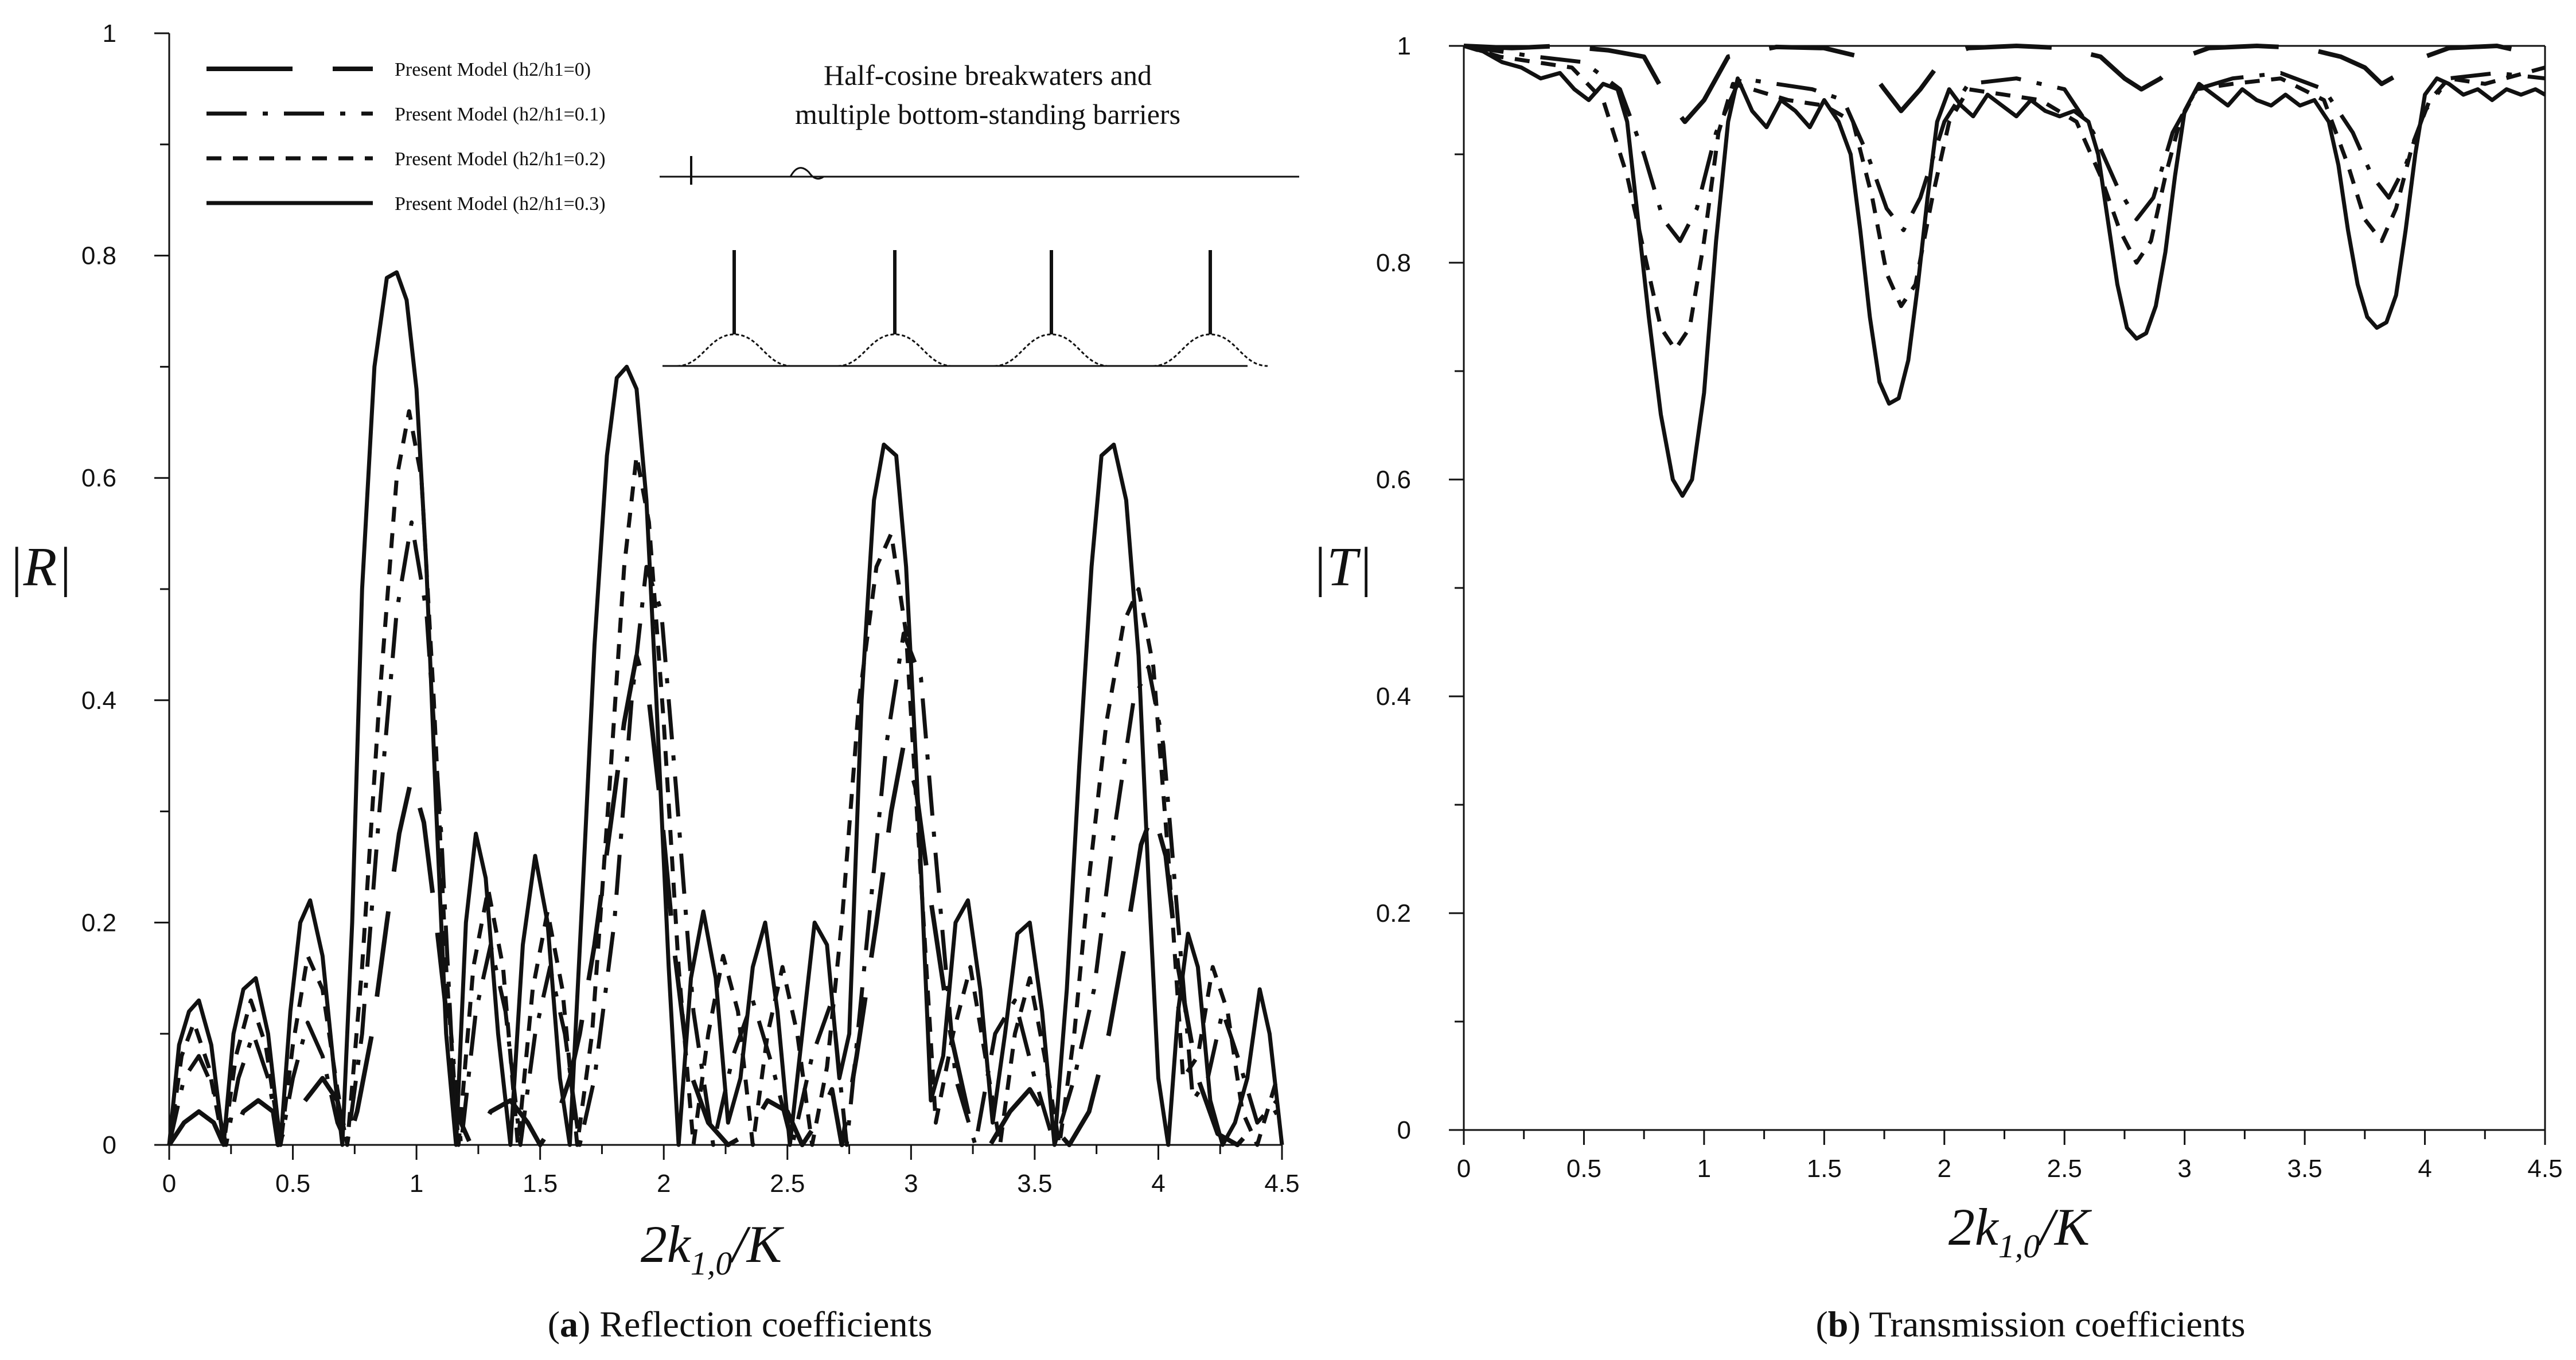 The height and width of the screenshot is (1360, 2576). I want to click on reflection-y-tick-label: 0, so click(109, 1145).